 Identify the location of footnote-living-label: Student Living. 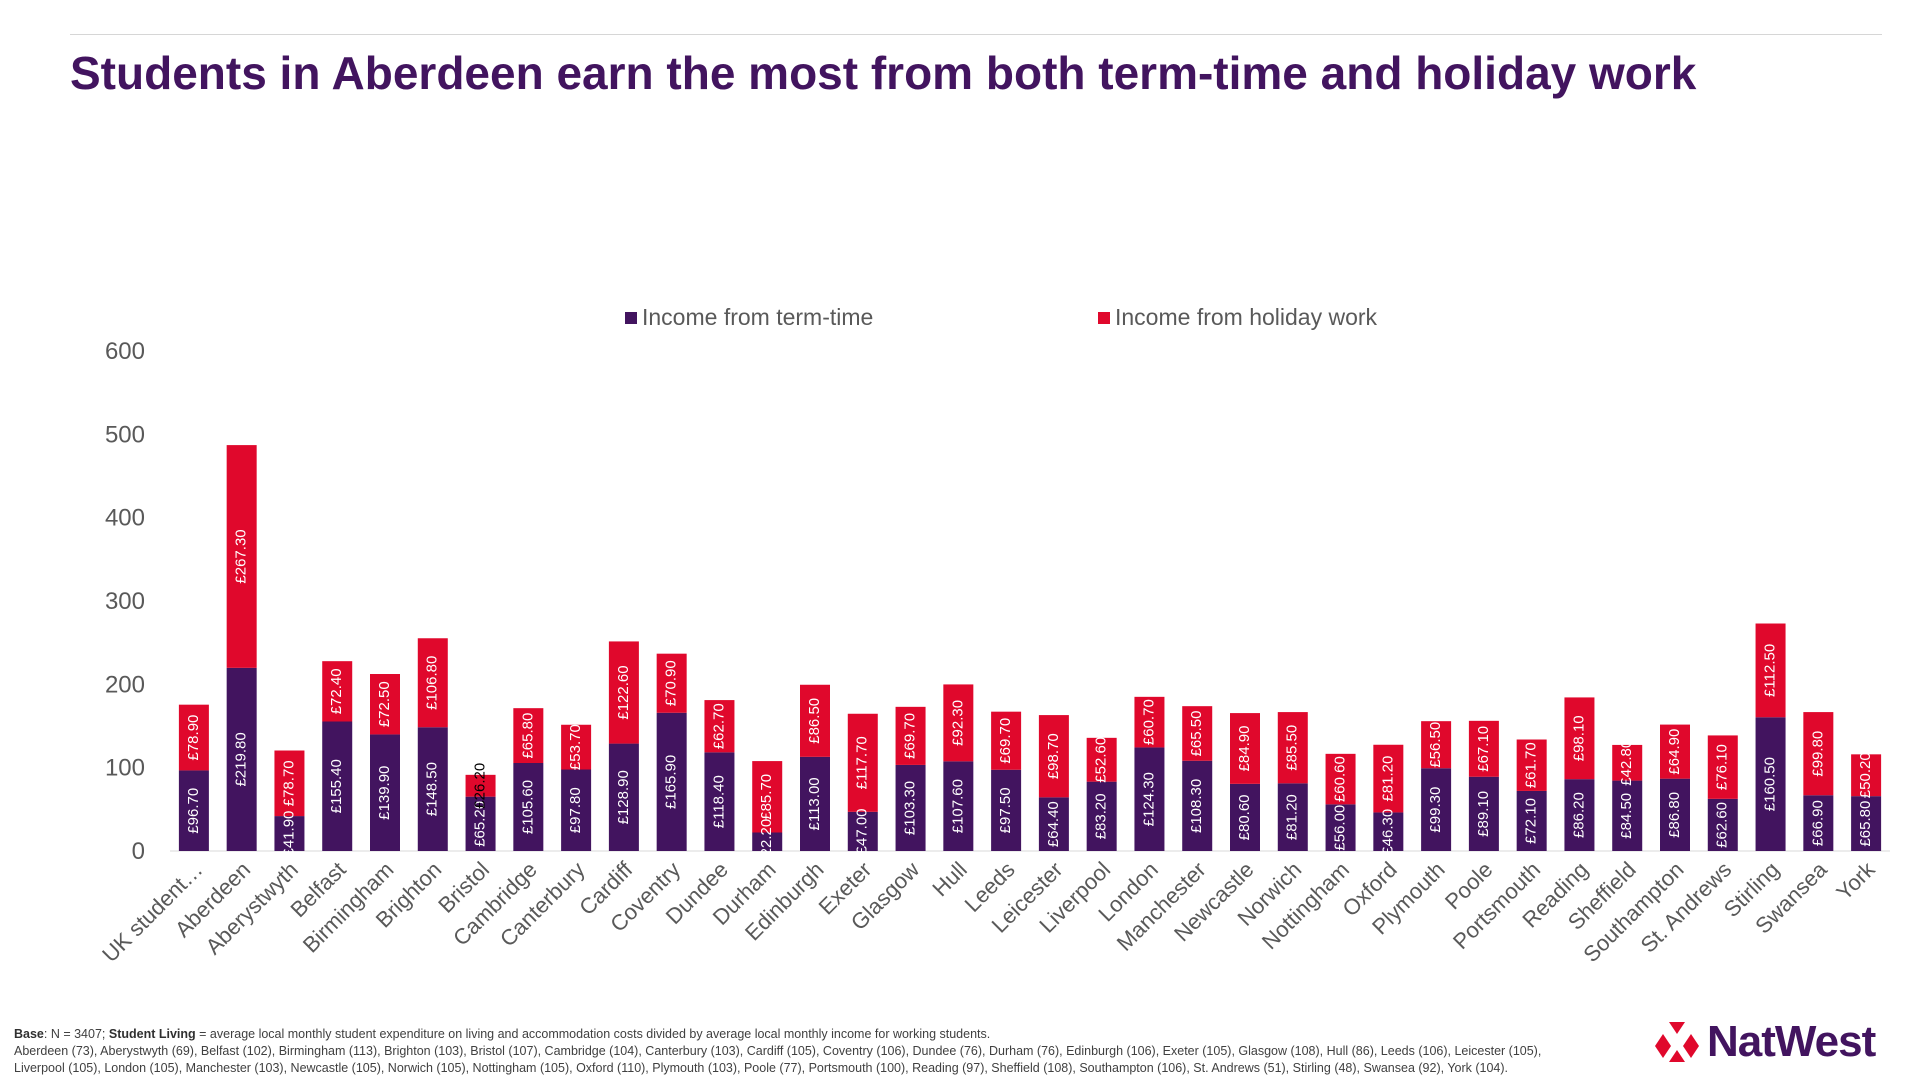
(152, 1034).